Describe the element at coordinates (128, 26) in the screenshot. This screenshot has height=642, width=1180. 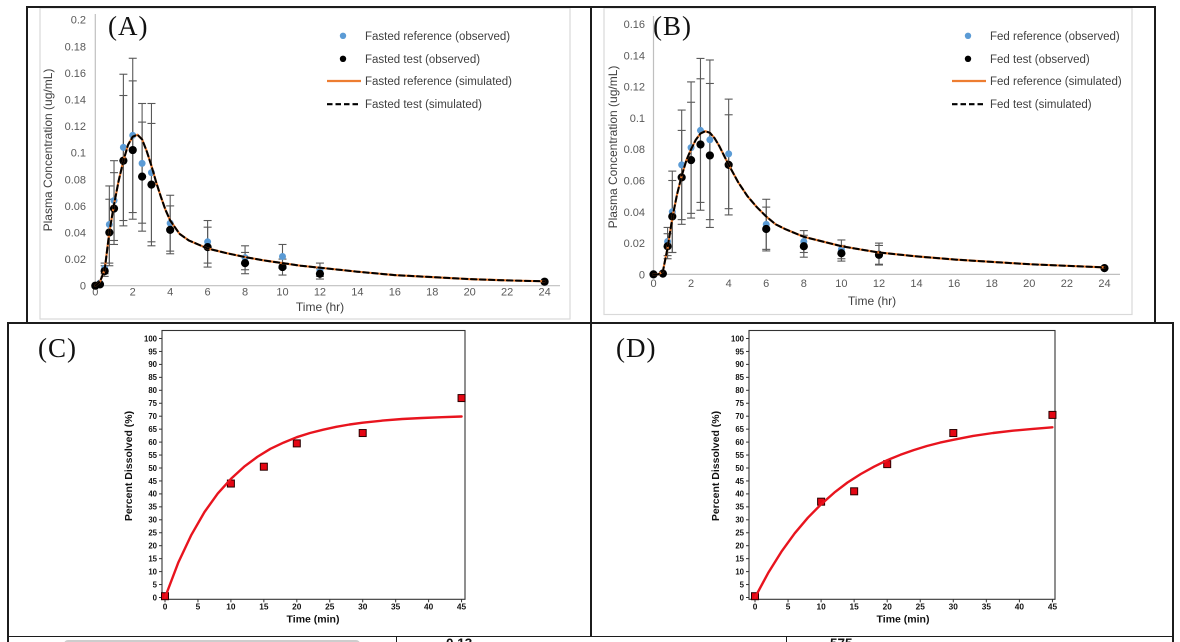
I see `panel-label-a: (A)` at that location.